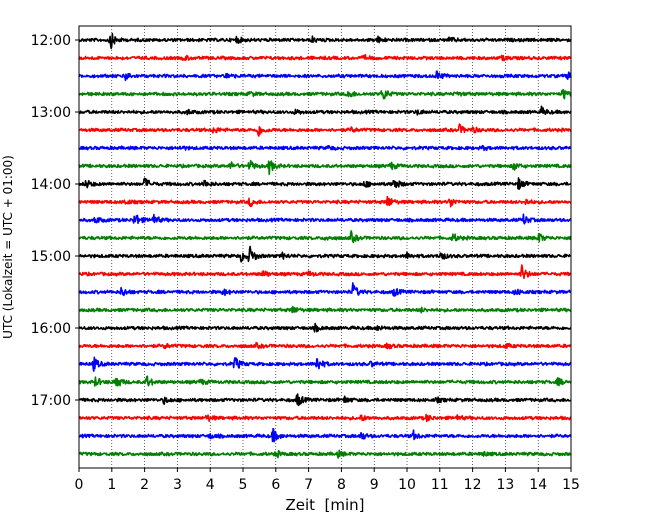  Describe the element at coordinates (275, 485) in the screenshot. I see `x-tick-label: 6` at that location.